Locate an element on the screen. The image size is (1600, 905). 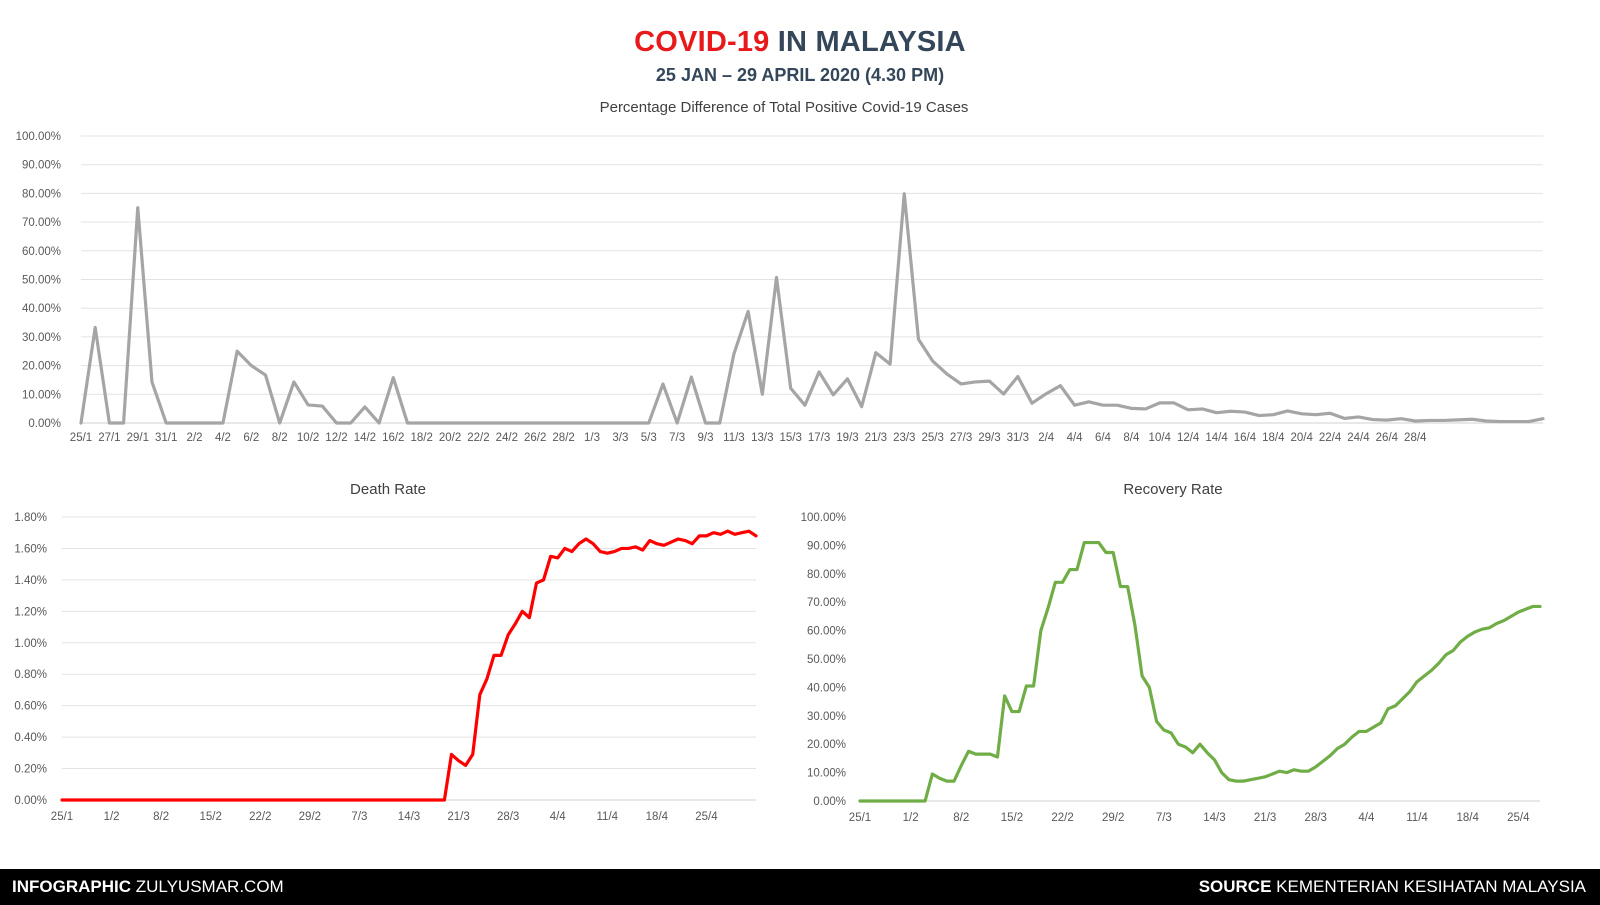
footer-source: SOURCE KEMENTERIAN KESIHATAN MALAYSIA is located at coordinates (1392, 887).